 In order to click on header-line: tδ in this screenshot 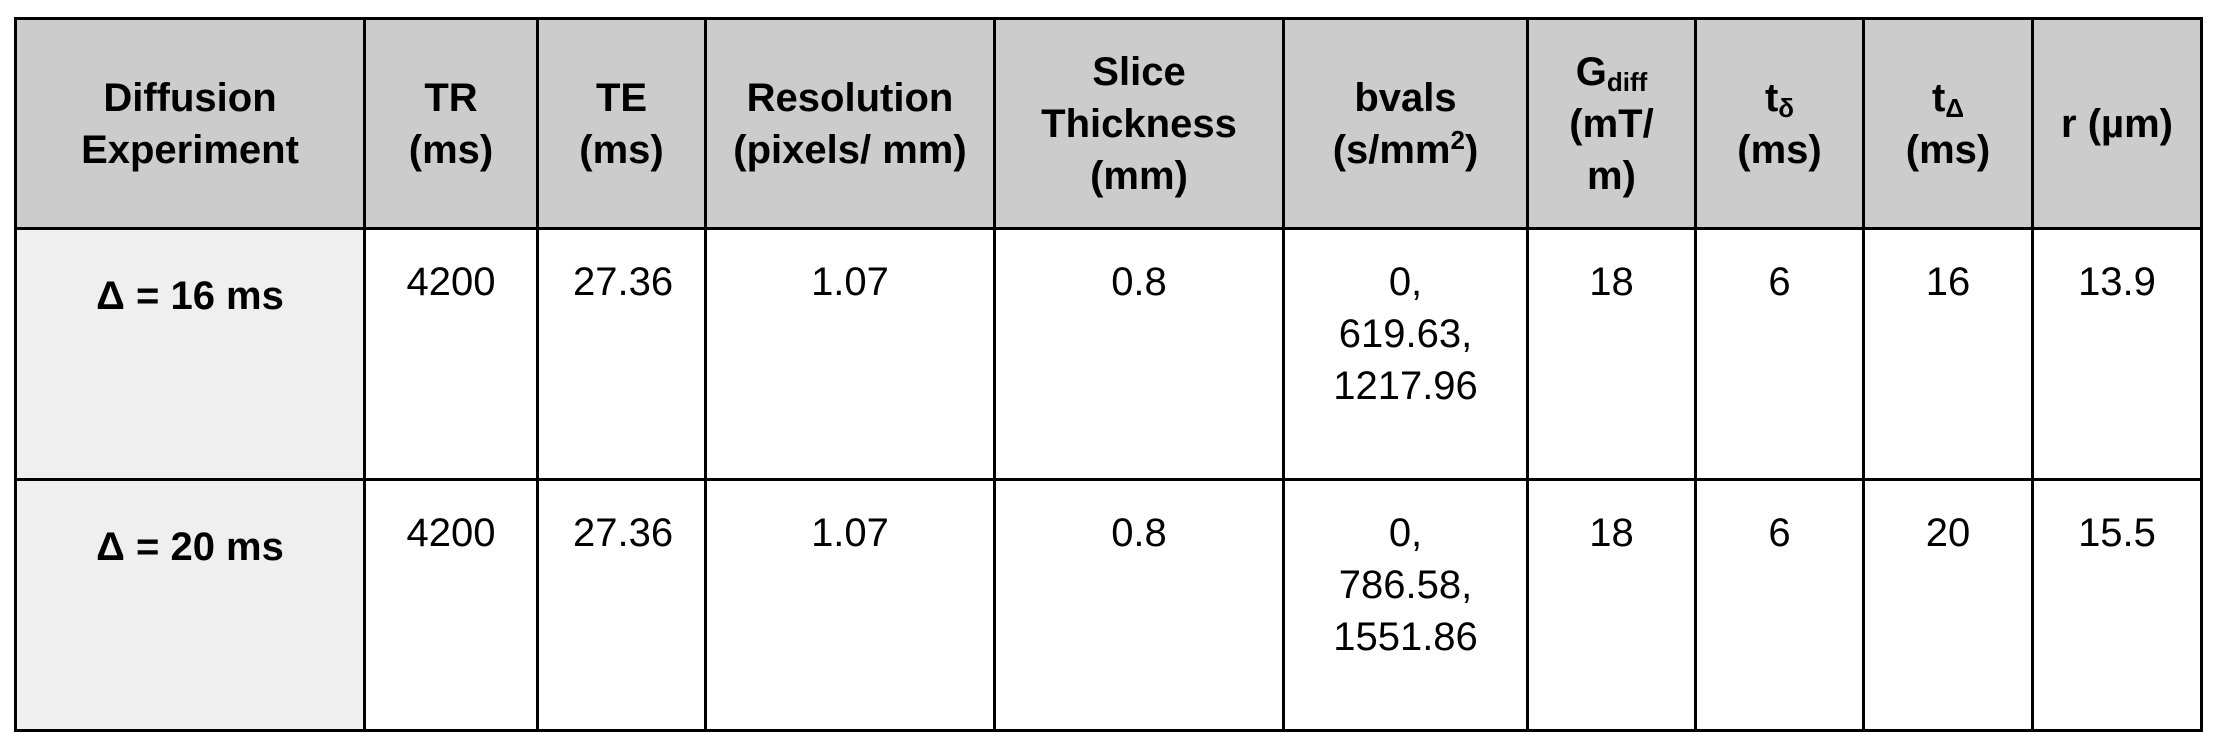, I will do `click(1779, 99)`.